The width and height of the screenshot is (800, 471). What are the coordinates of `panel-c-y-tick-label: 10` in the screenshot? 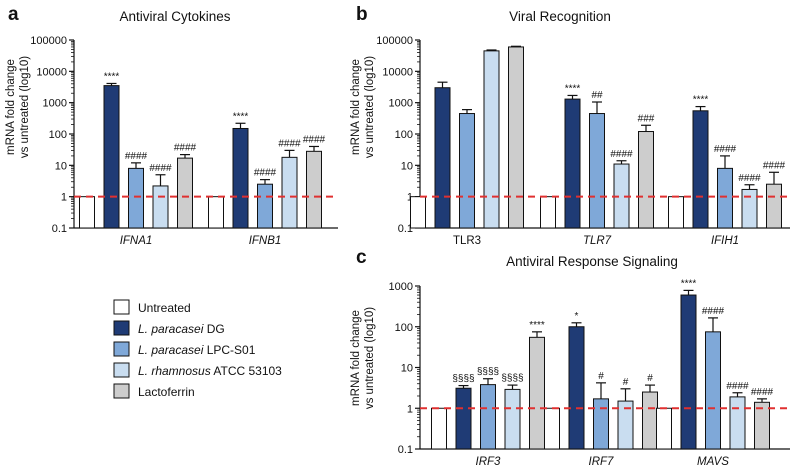 It's located at (407, 369).